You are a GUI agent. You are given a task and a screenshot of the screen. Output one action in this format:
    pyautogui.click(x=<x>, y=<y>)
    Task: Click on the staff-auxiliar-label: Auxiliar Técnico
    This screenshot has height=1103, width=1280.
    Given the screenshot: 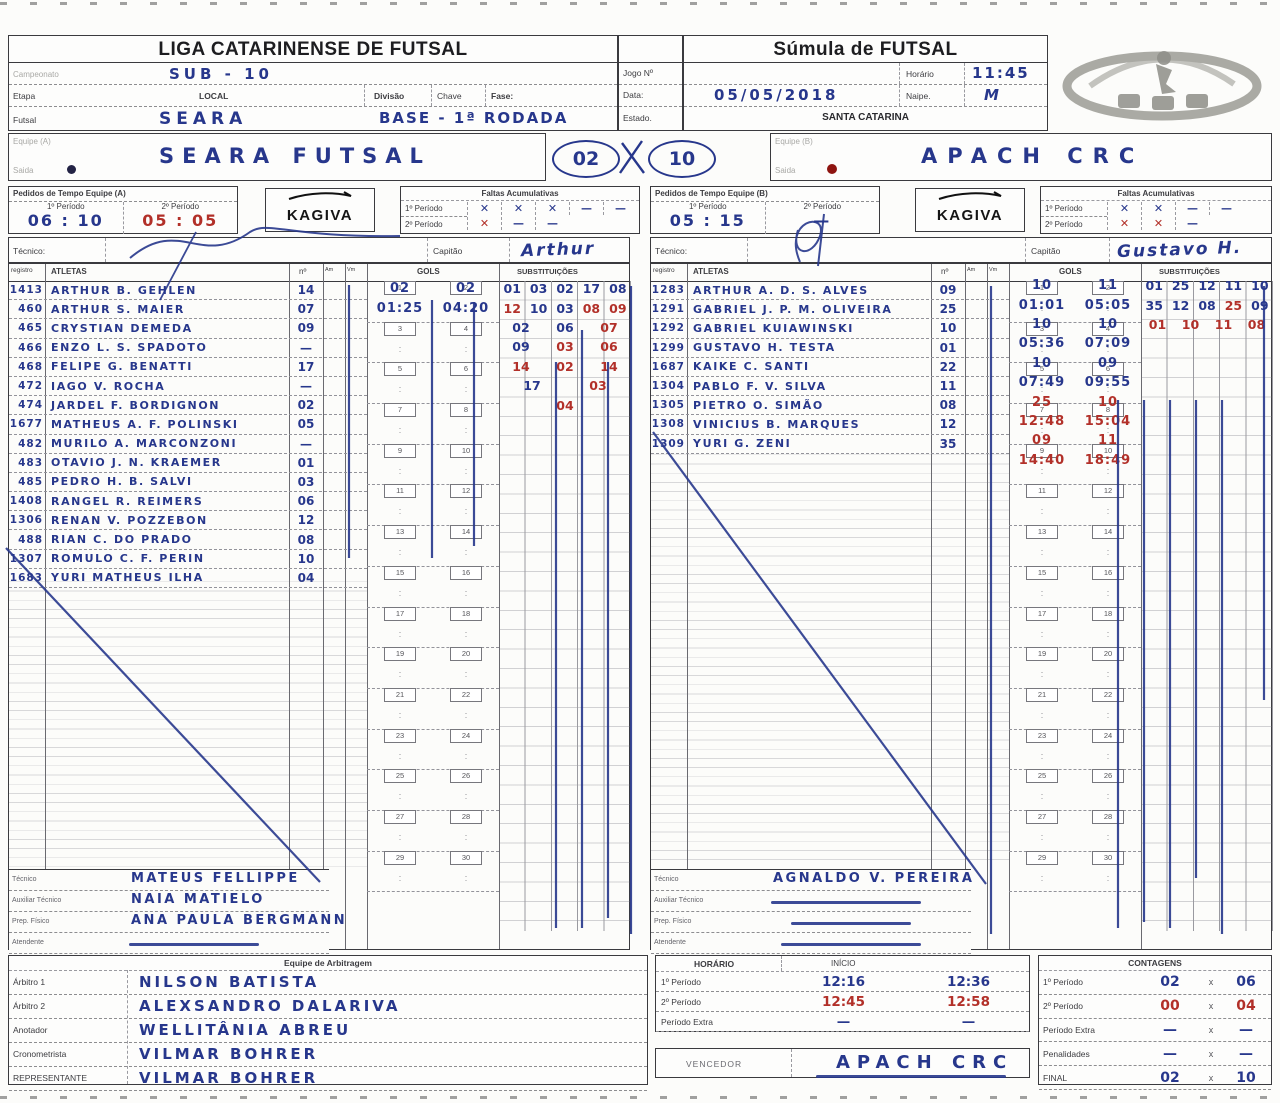 What is the action you would take?
    pyautogui.click(x=37, y=900)
    